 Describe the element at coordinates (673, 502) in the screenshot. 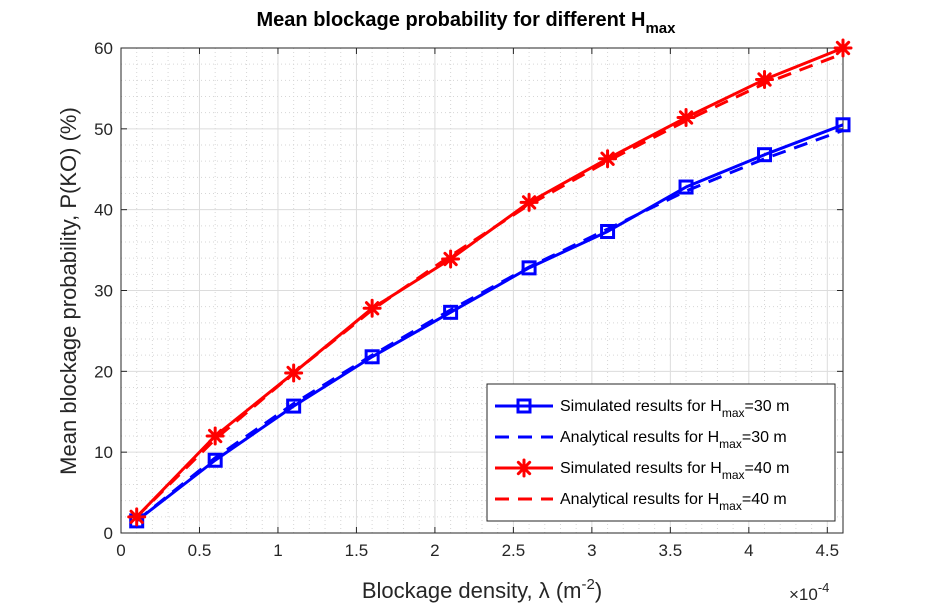

I see `legend-label: Analytical results for Hmax=40 m` at that location.